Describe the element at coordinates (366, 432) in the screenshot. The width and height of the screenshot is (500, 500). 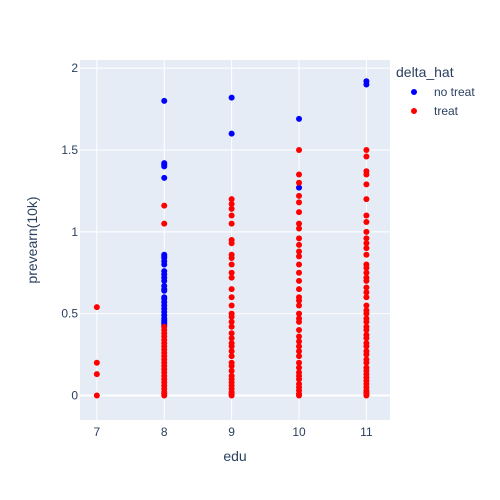
I see `x-tick-label: 11` at that location.